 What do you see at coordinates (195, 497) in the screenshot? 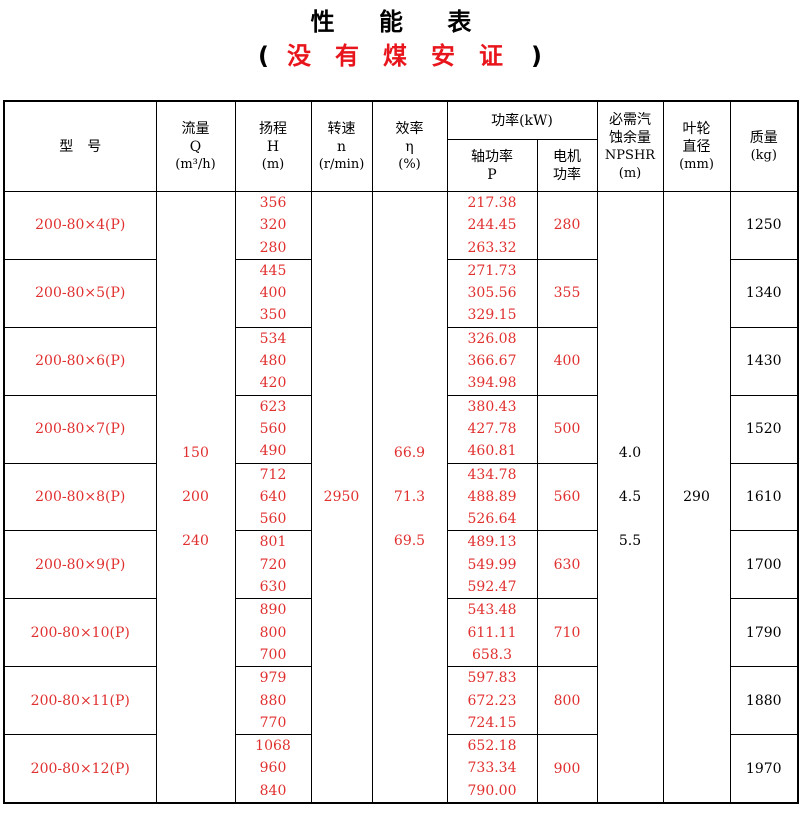
I see `flow-cell: 150 200 240` at bounding box center [195, 497].